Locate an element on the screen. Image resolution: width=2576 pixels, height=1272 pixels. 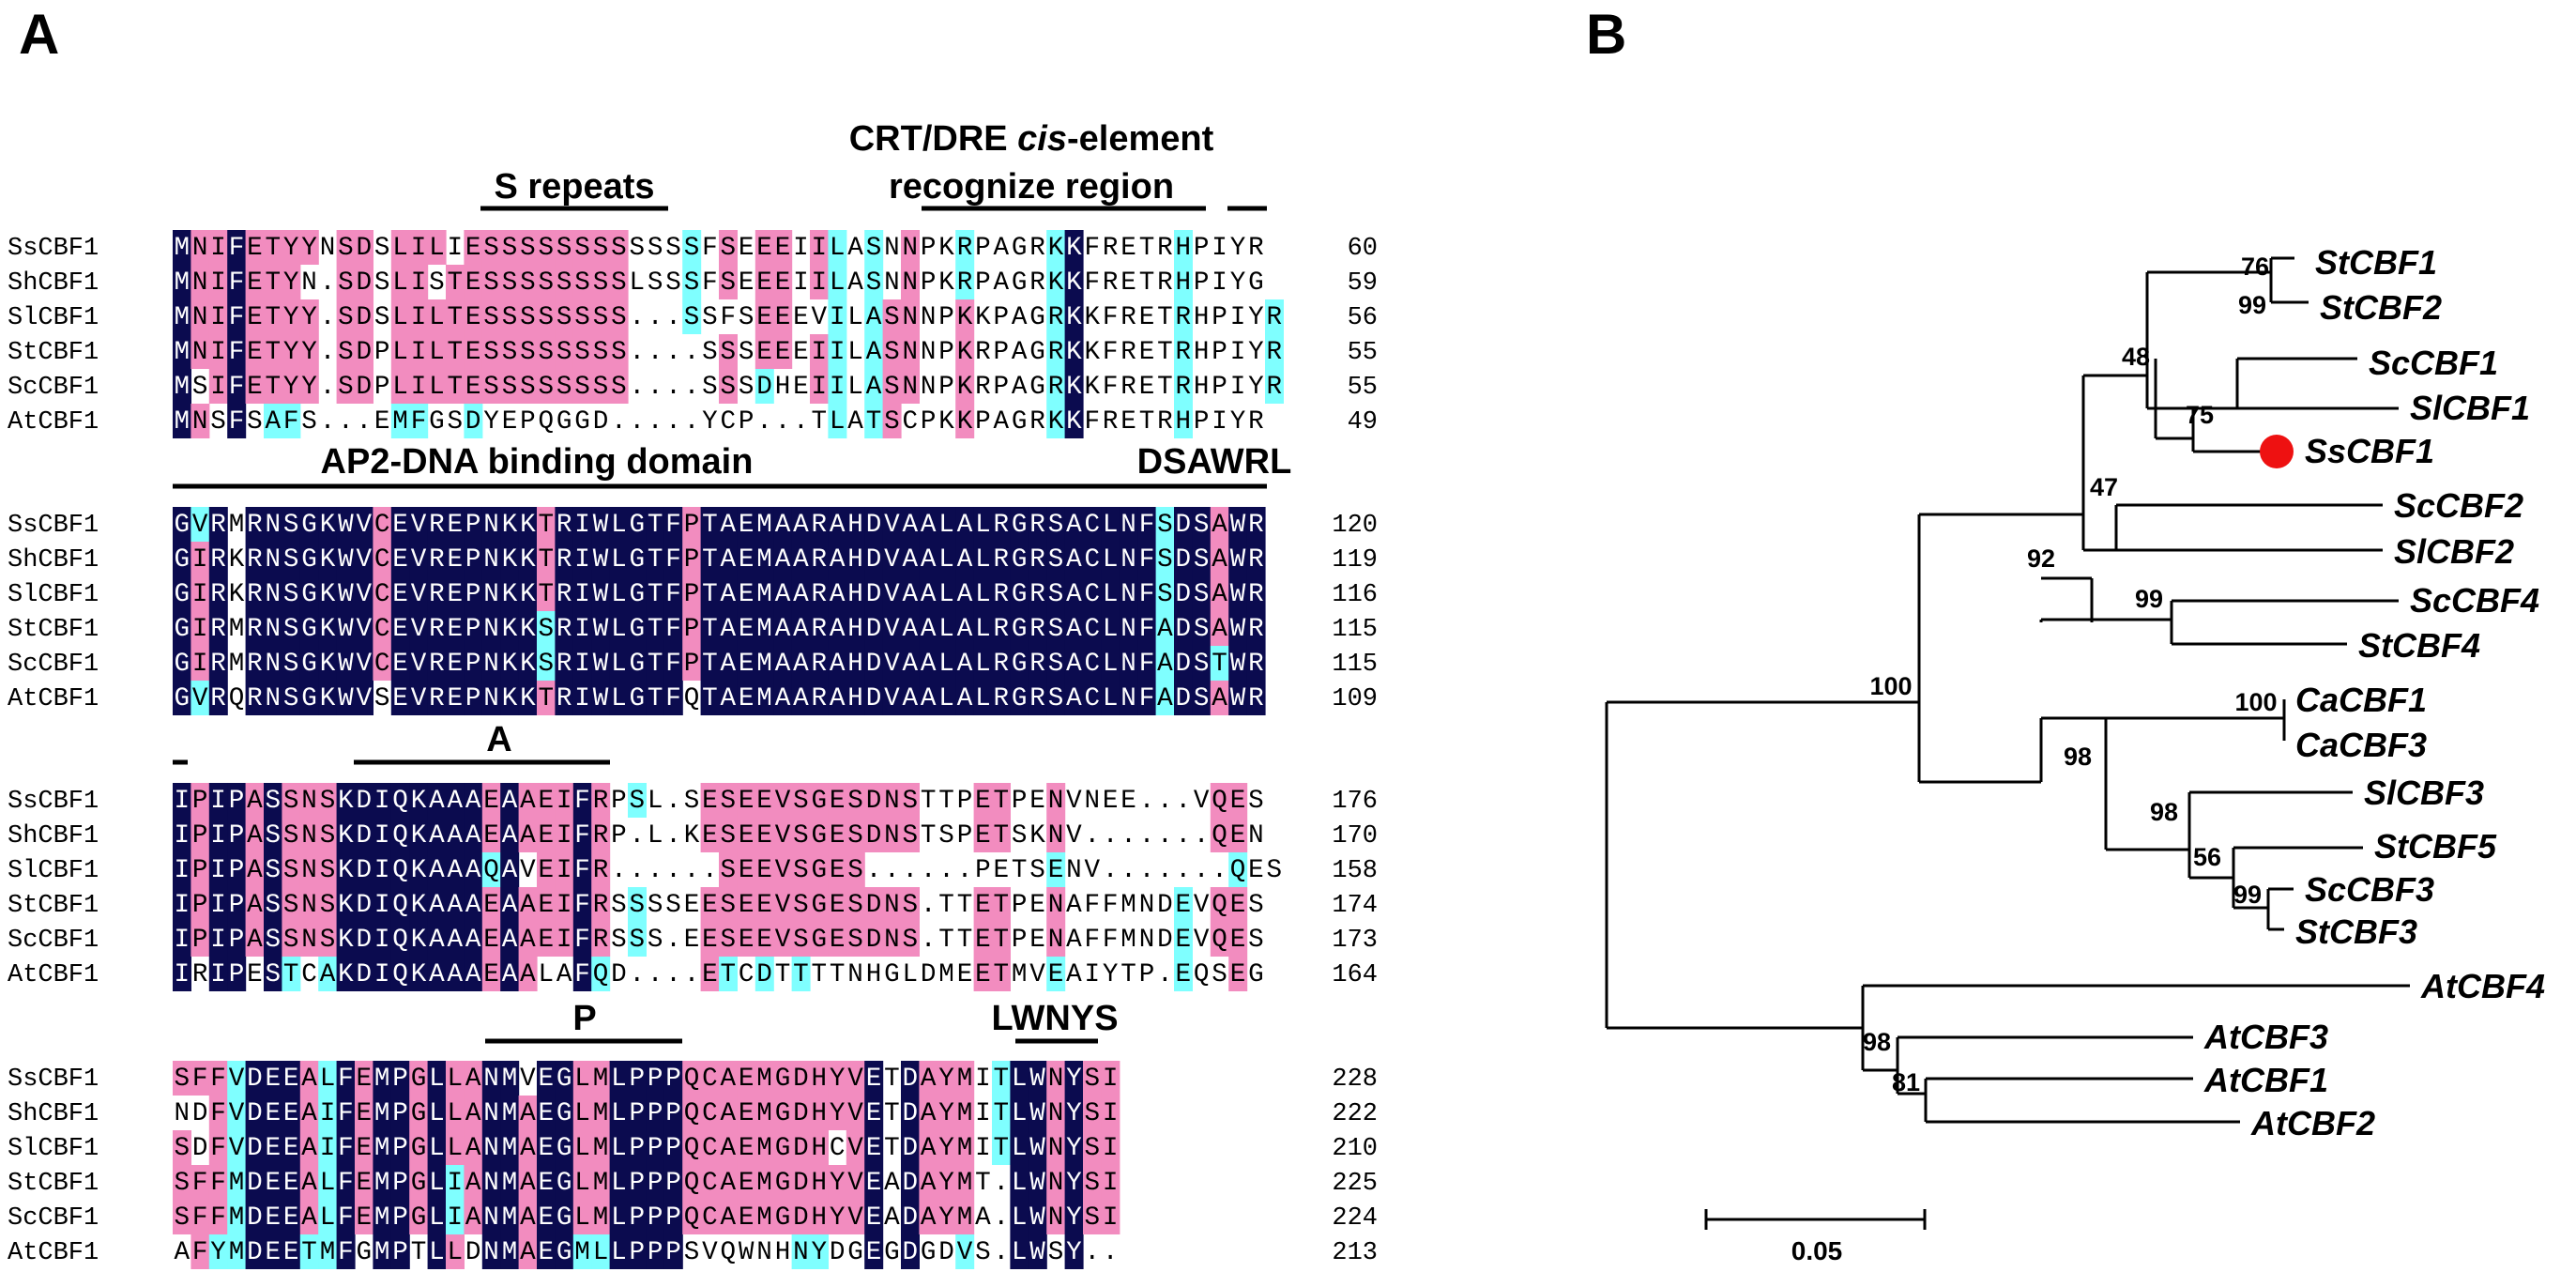
sequence-end-position: 116 is located at coordinates (1355, 595).